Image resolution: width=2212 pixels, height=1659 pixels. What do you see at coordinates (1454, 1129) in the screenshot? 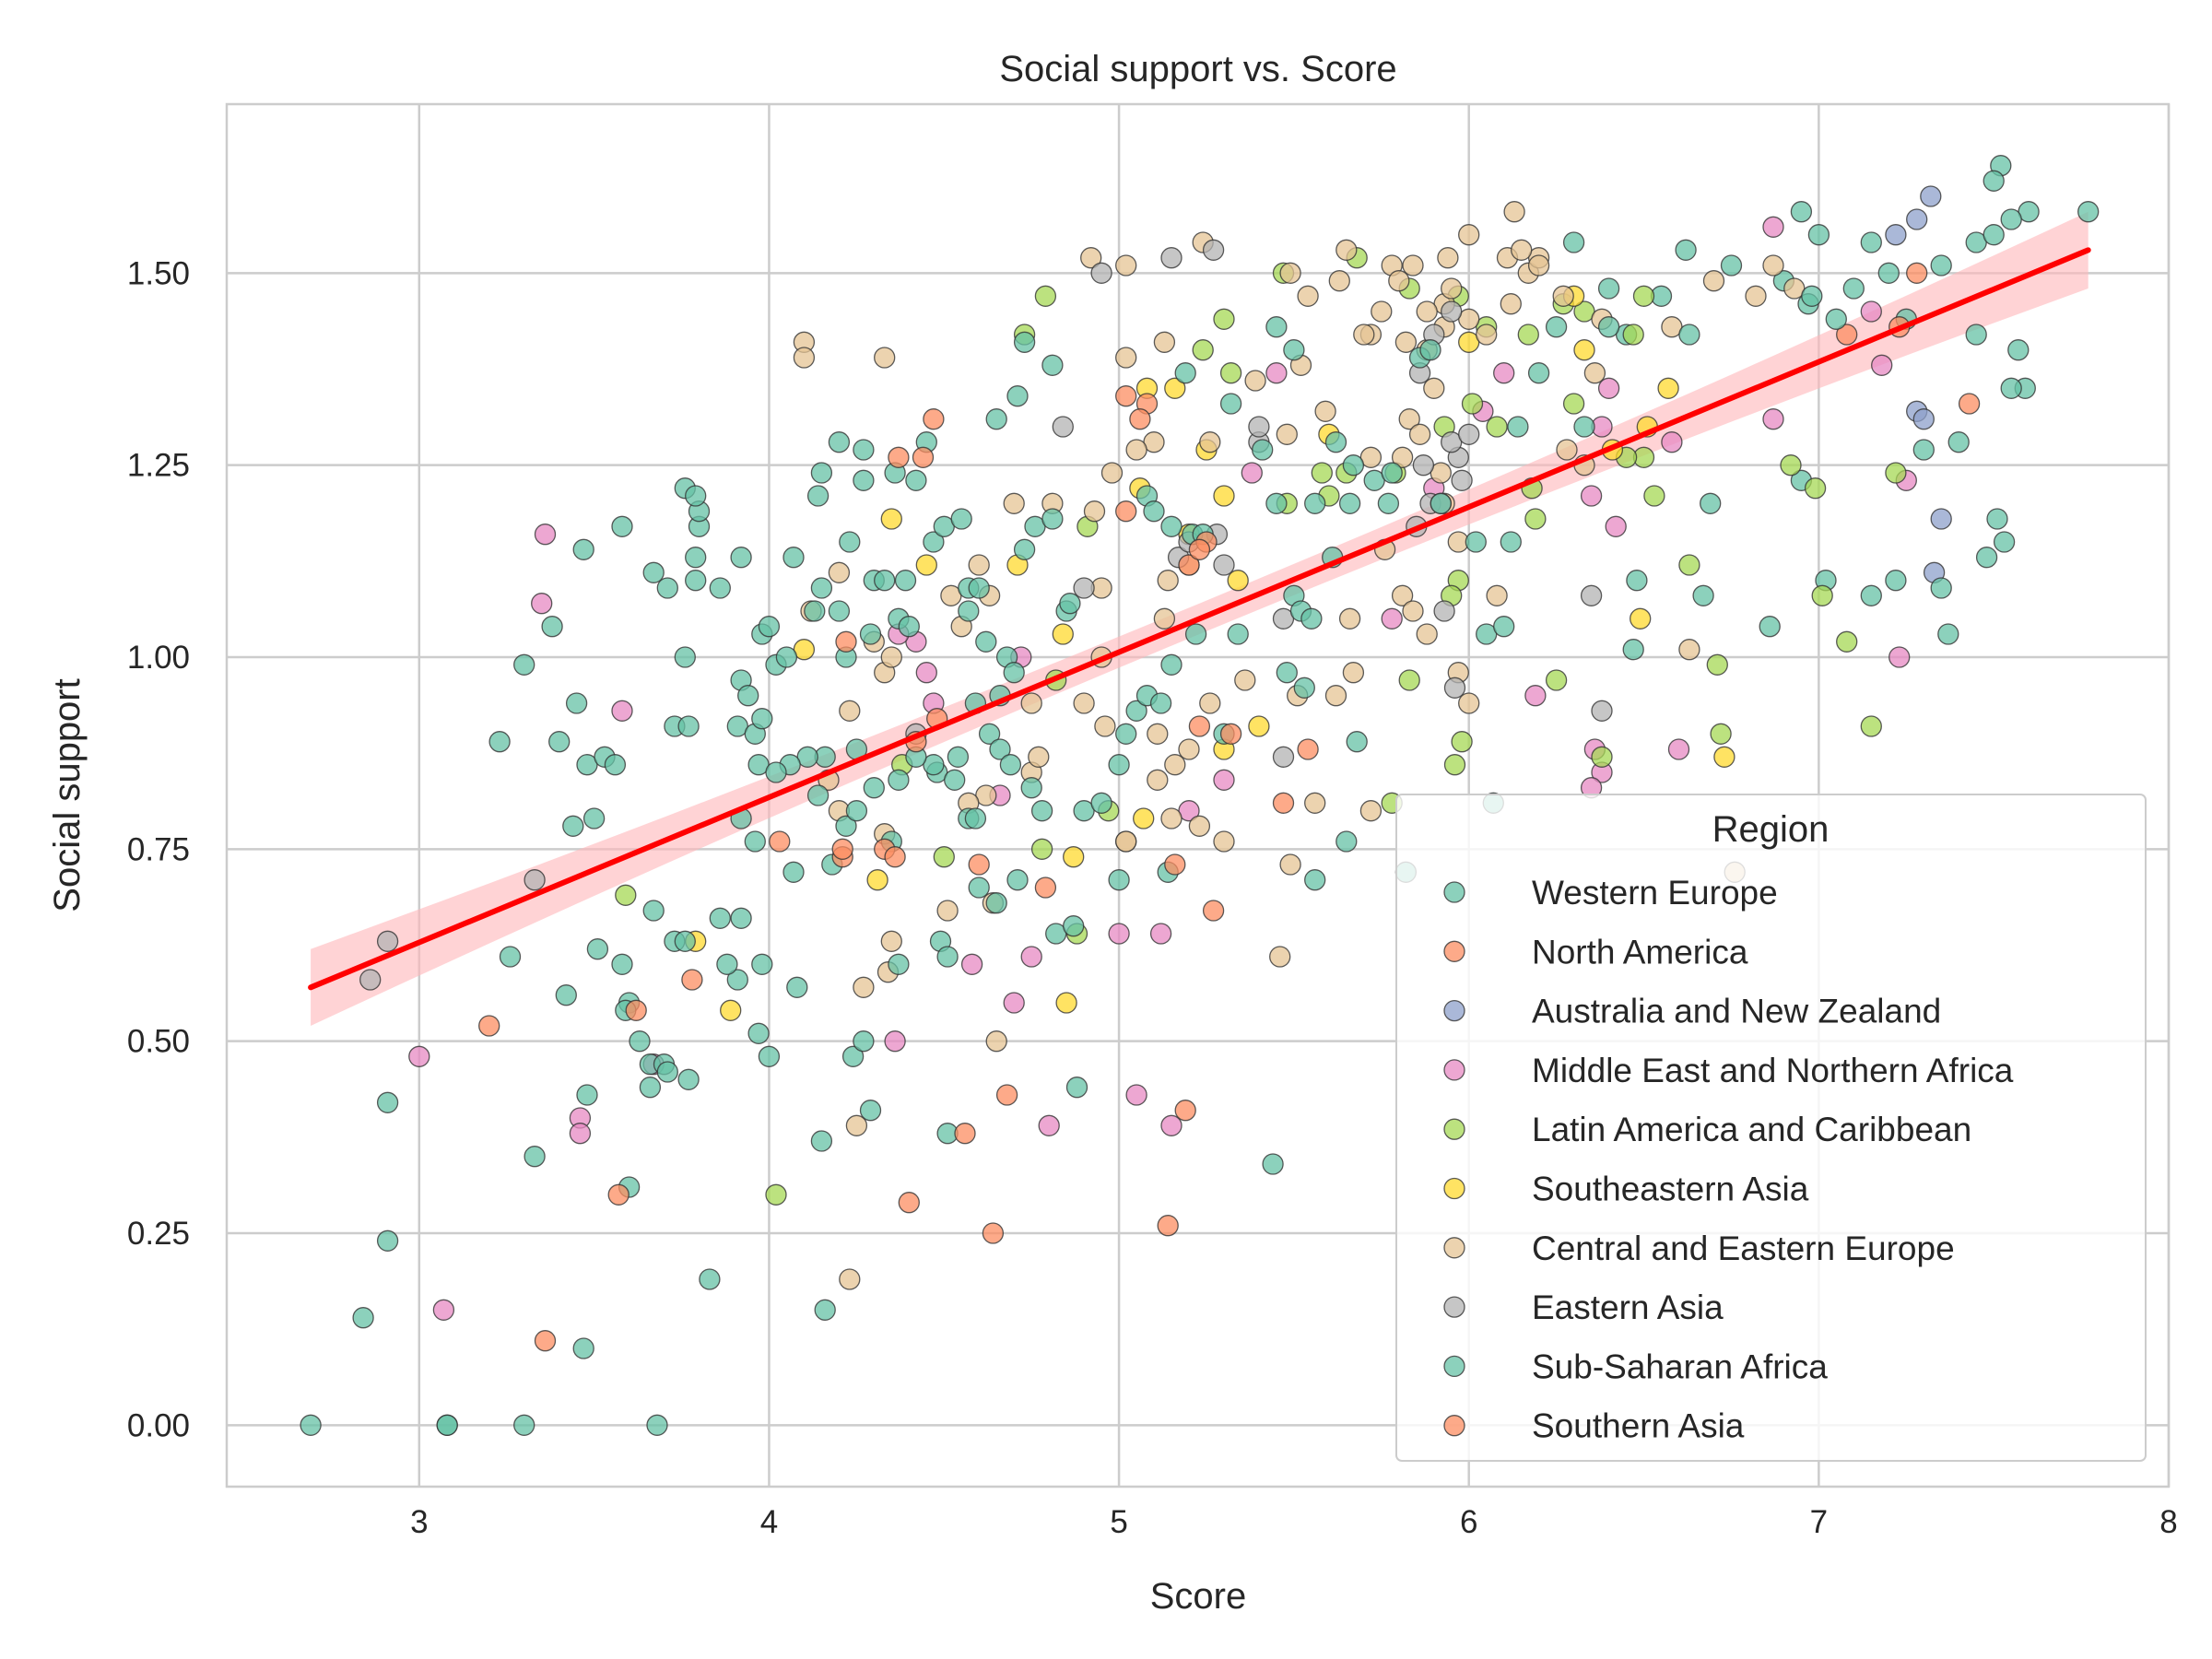
I see `legend-marker-latin-america-and-caribbean` at bounding box center [1454, 1129].